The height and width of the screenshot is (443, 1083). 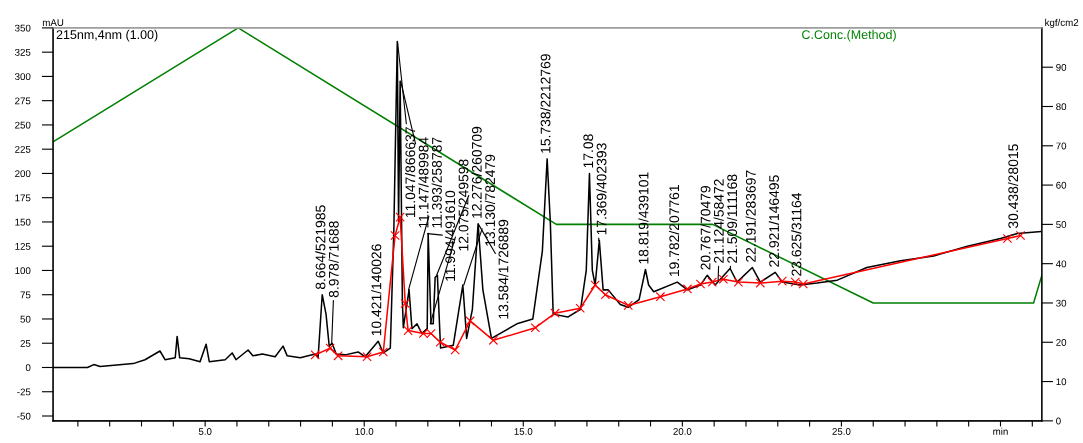 What do you see at coordinates (750, 216) in the screenshot?
I see `annotation: 22.191/283697` at bounding box center [750, 216].